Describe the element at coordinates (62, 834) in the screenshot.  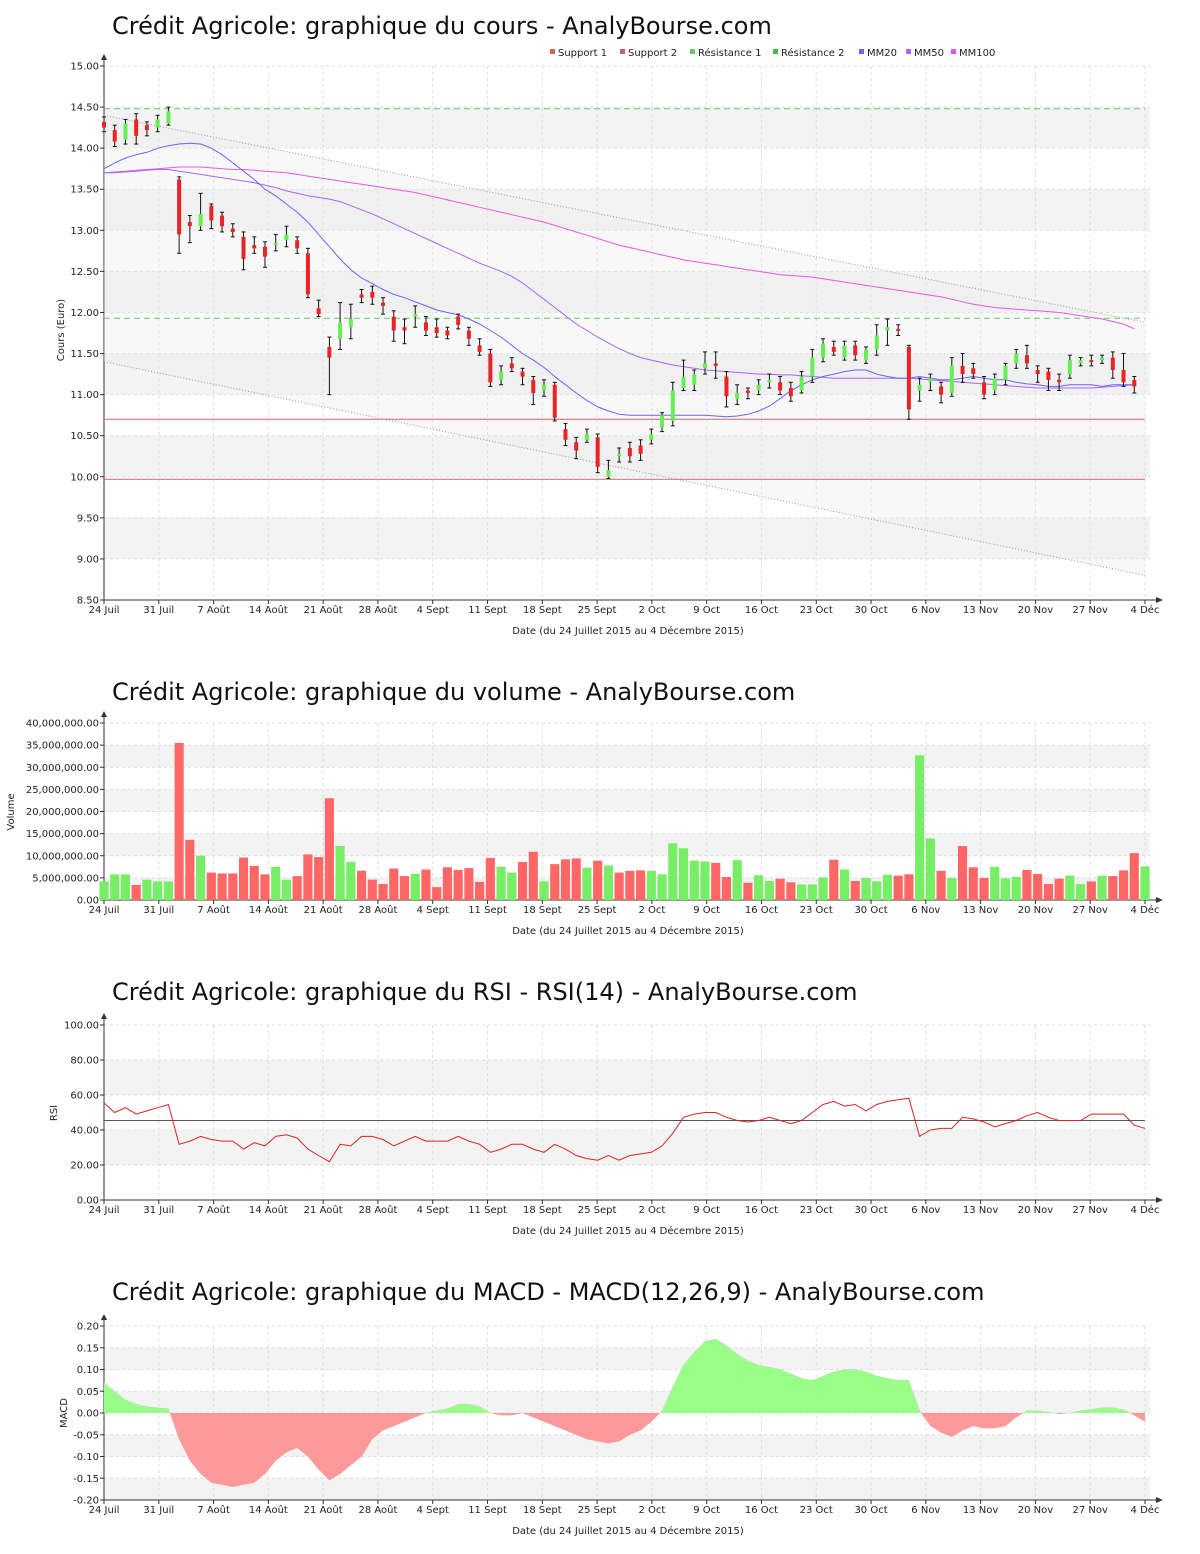
I see `volume-y-tick-label: 15,000,000.00` at that location.